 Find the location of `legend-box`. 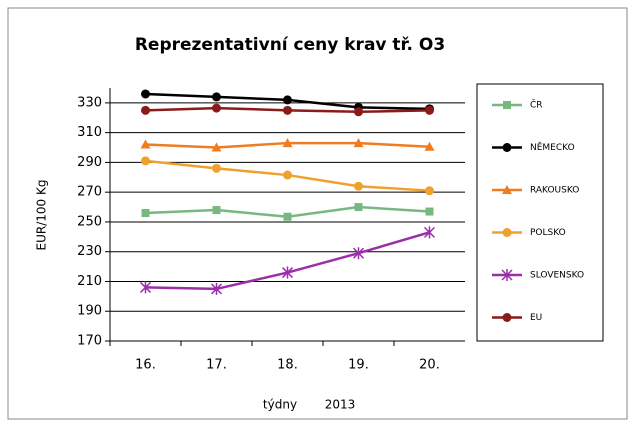

legend-box is located at coordinates (540, 212).